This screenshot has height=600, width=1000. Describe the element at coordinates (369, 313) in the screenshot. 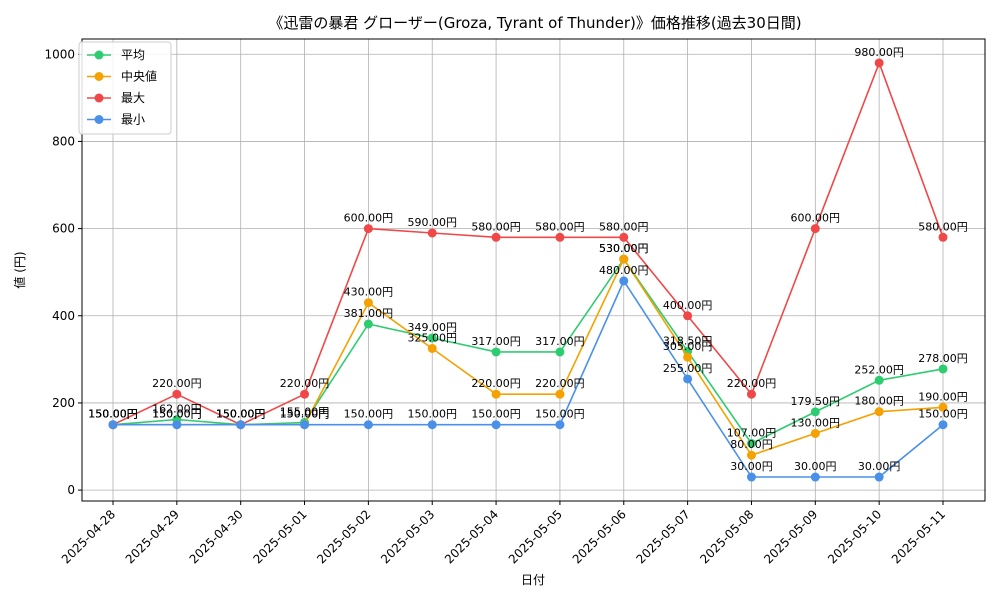

I see `data-label: 381.00円` at that location.